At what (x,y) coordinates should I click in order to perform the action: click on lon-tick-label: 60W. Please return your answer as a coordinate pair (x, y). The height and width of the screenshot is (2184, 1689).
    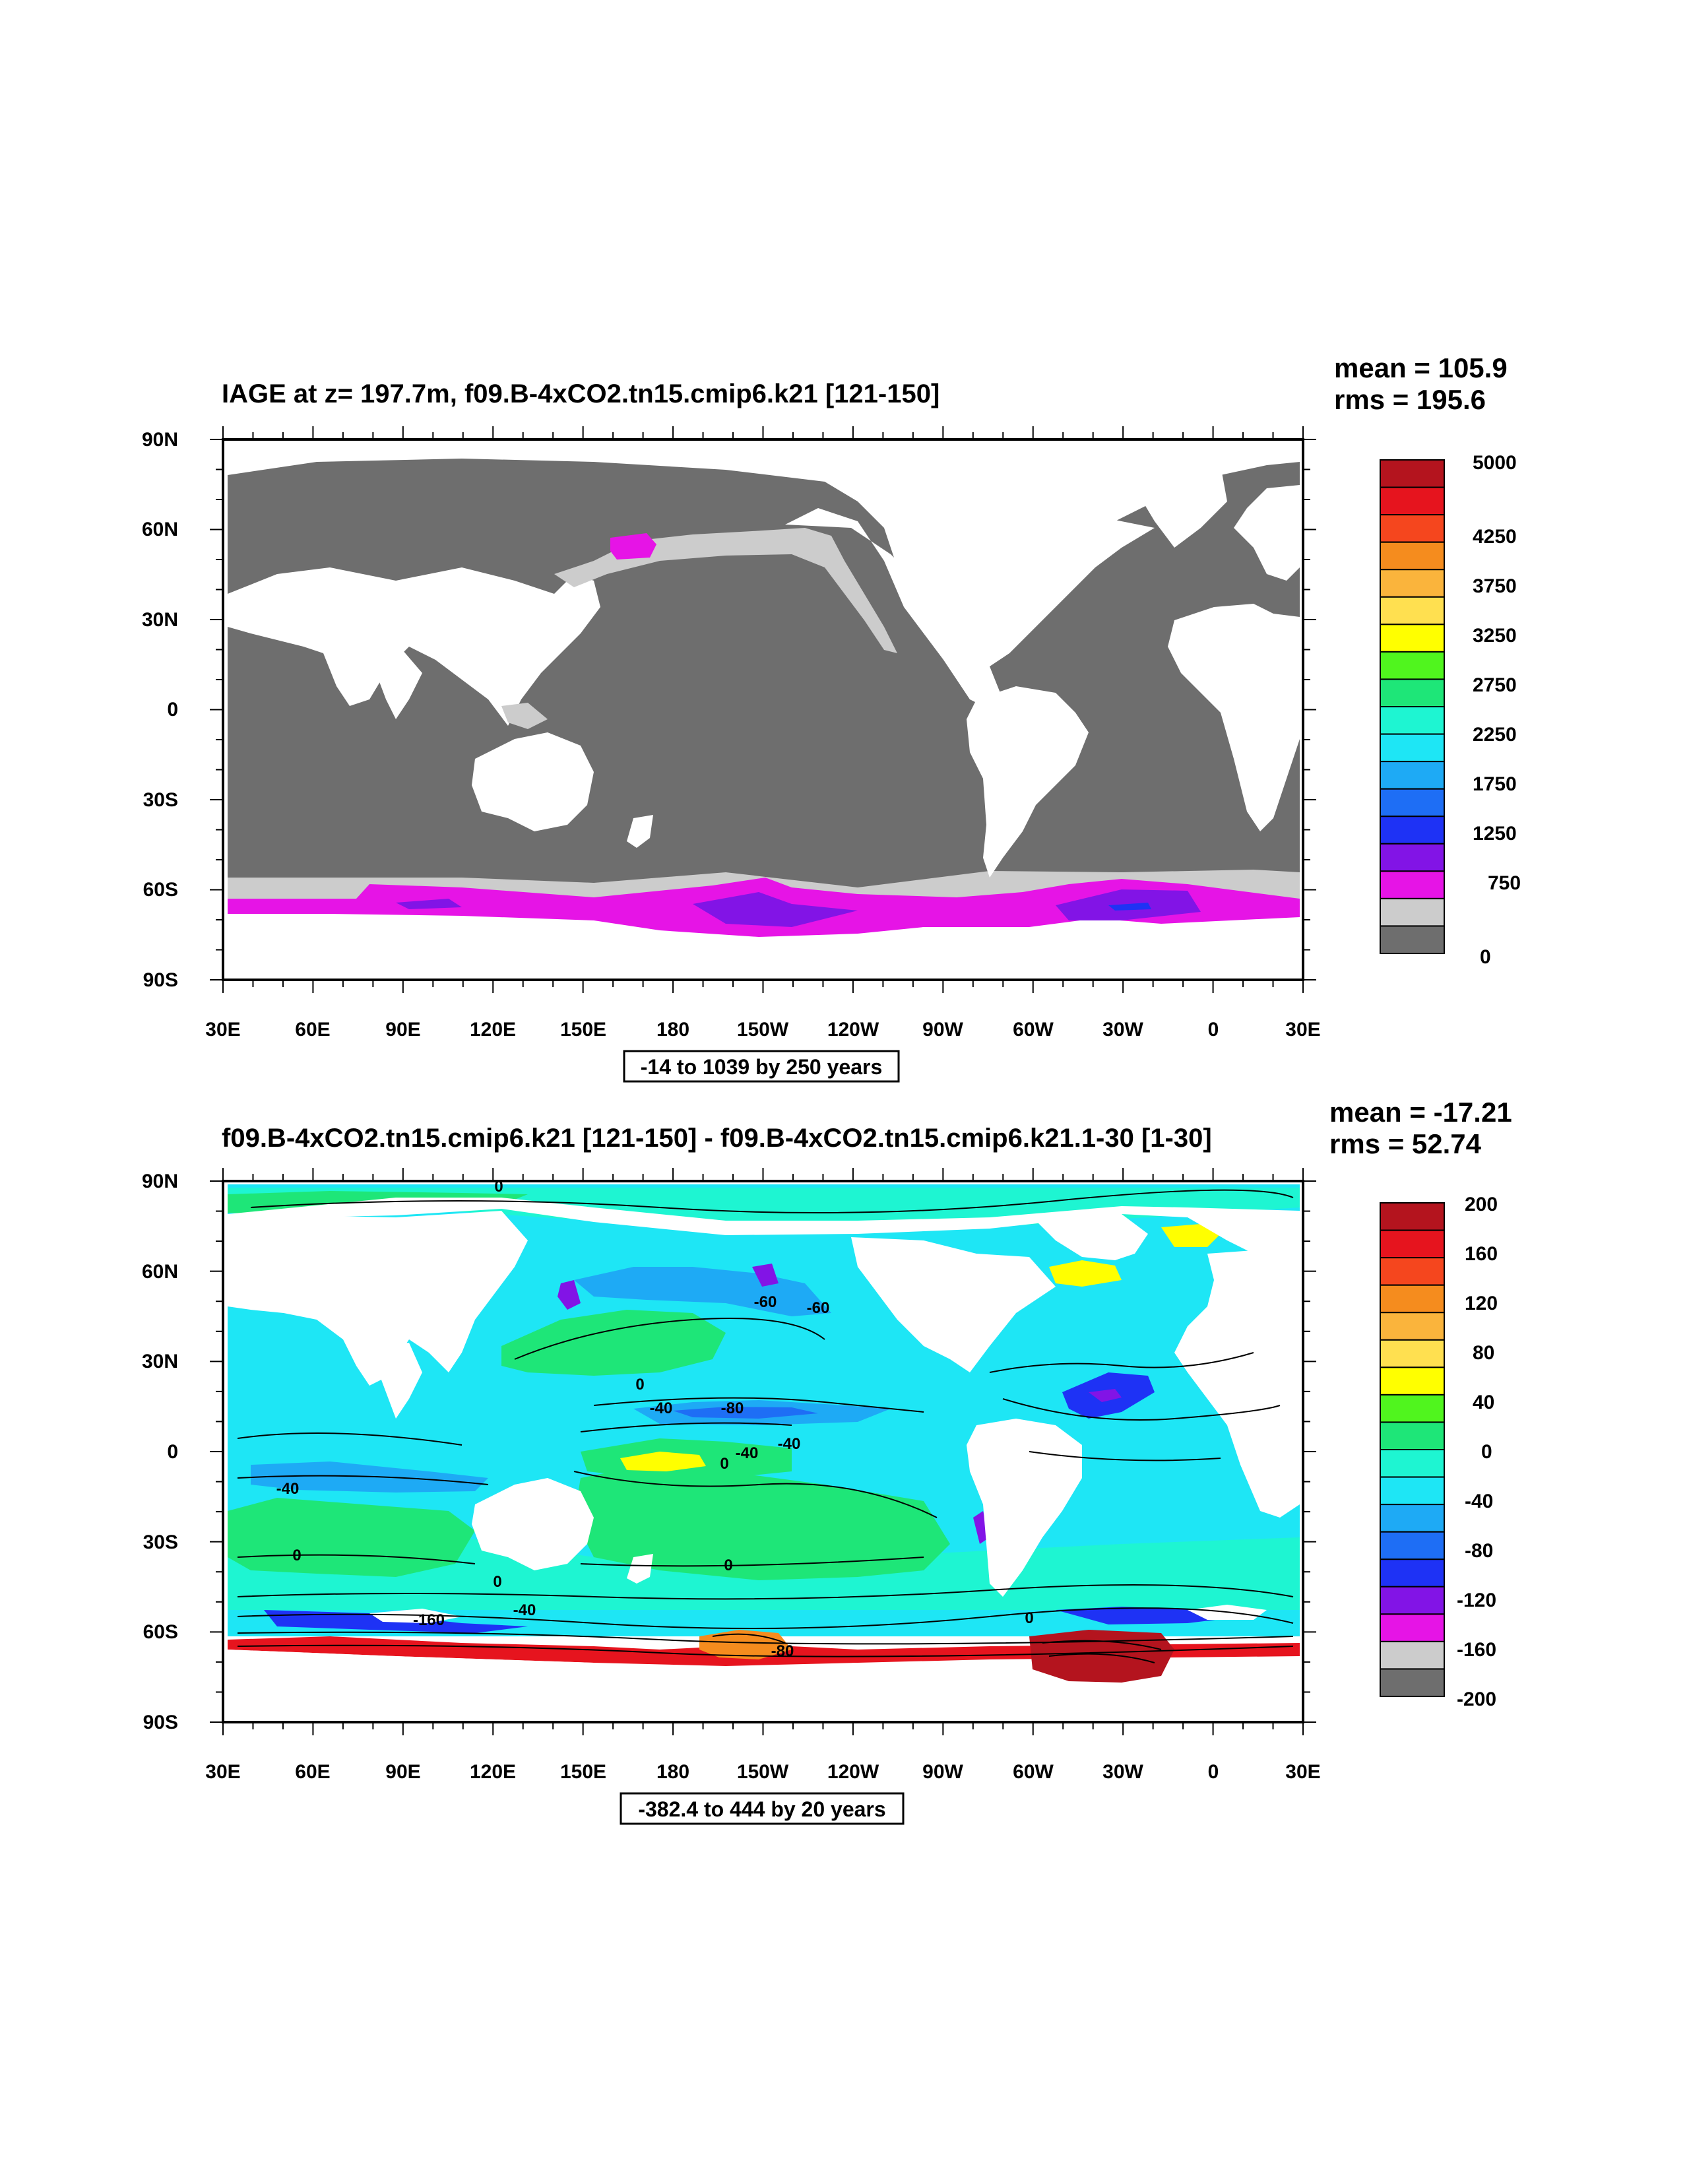
    Looking at the image, I should click on (1033, 1030).